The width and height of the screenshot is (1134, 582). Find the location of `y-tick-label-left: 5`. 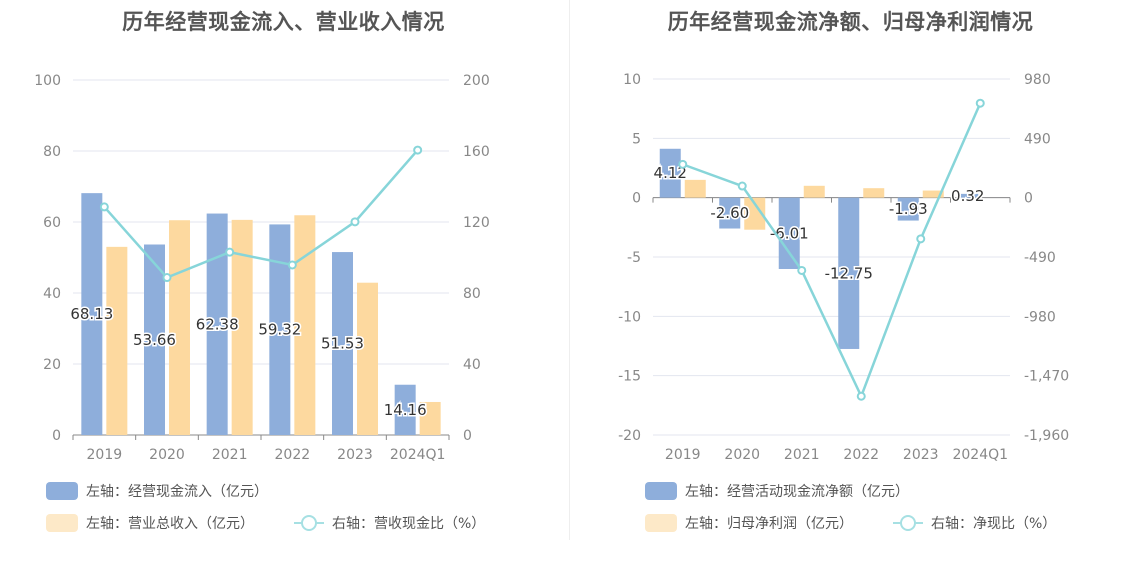

y-tick-label-left: 5 is located at coordinates (636, 139).